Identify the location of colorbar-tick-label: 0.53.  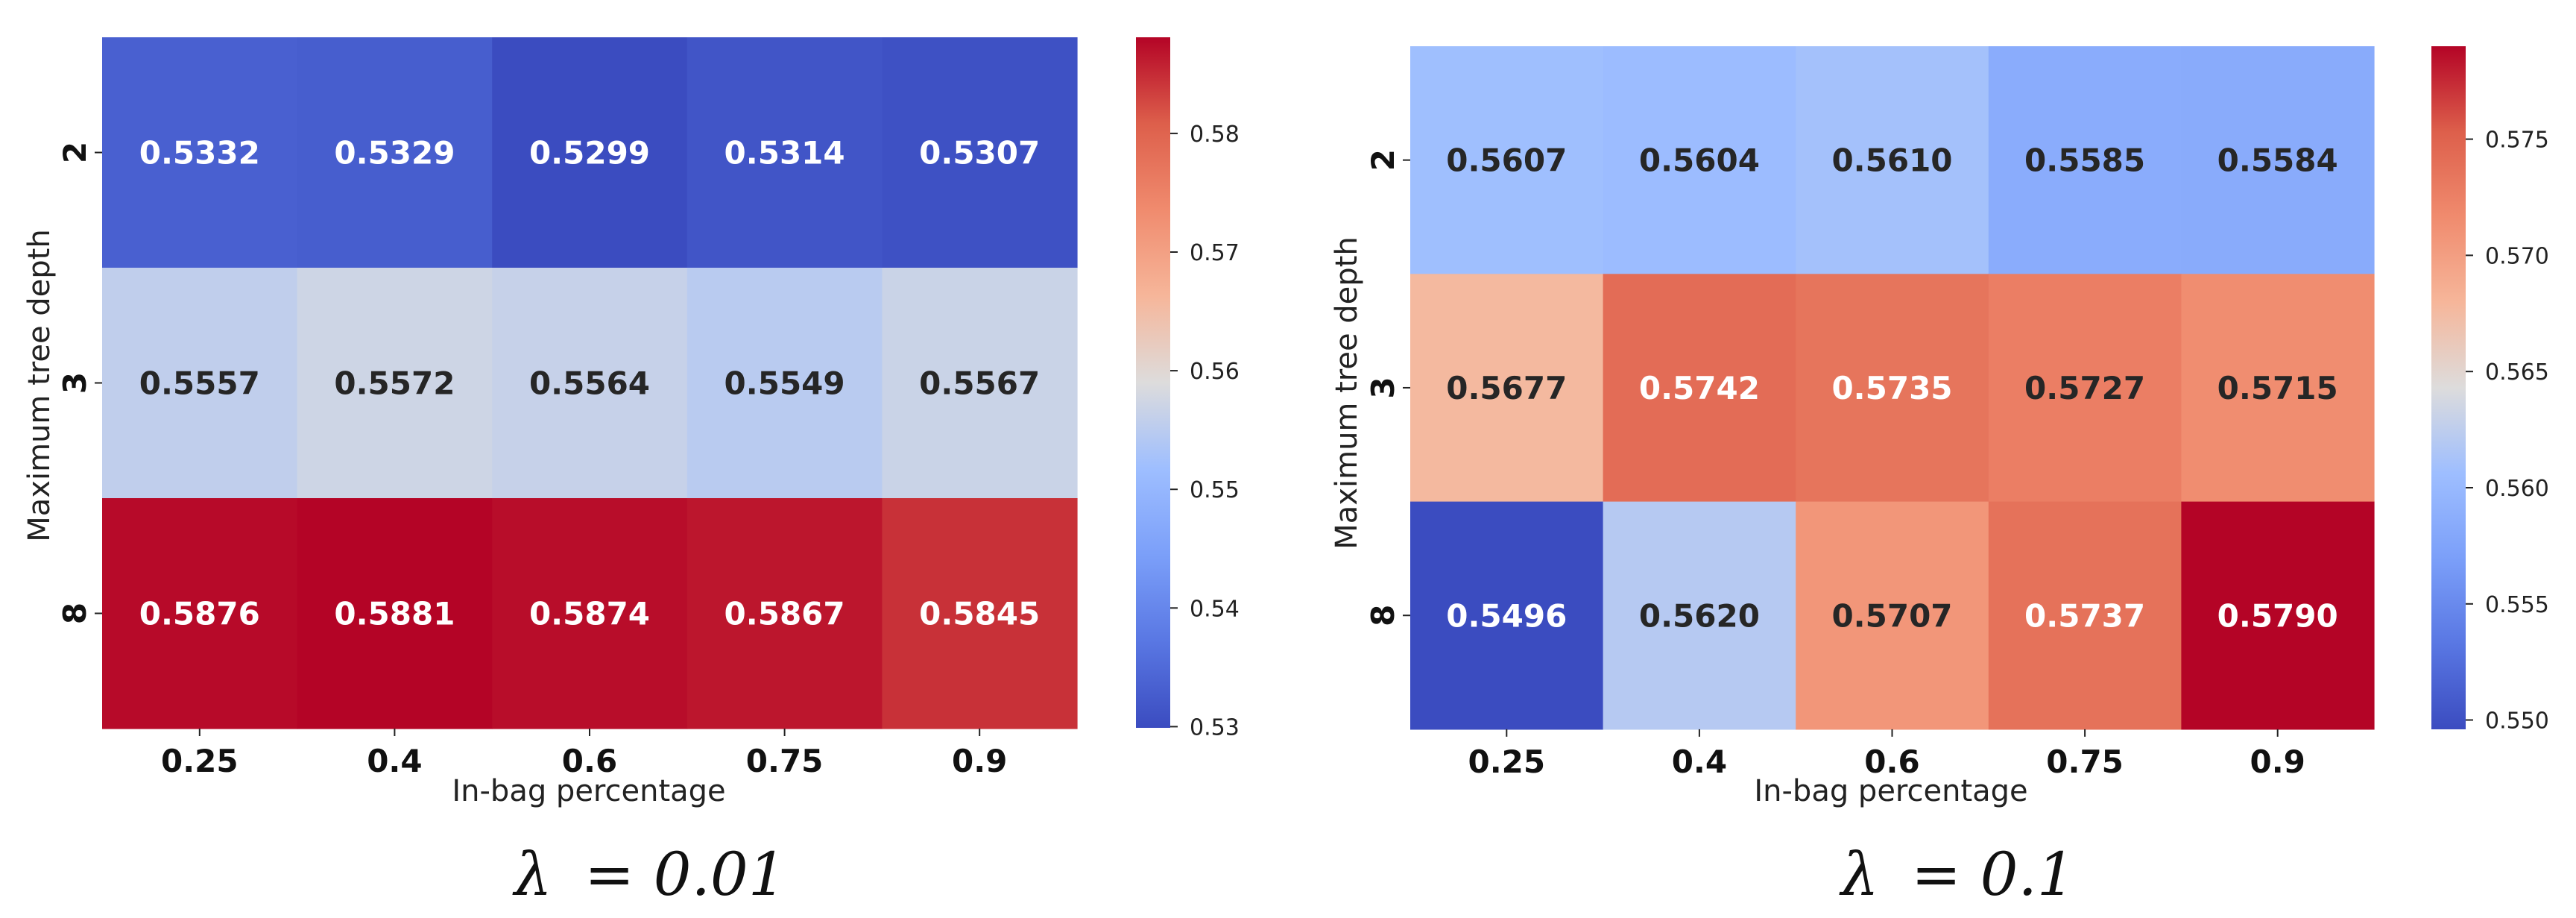
(1215, 727).